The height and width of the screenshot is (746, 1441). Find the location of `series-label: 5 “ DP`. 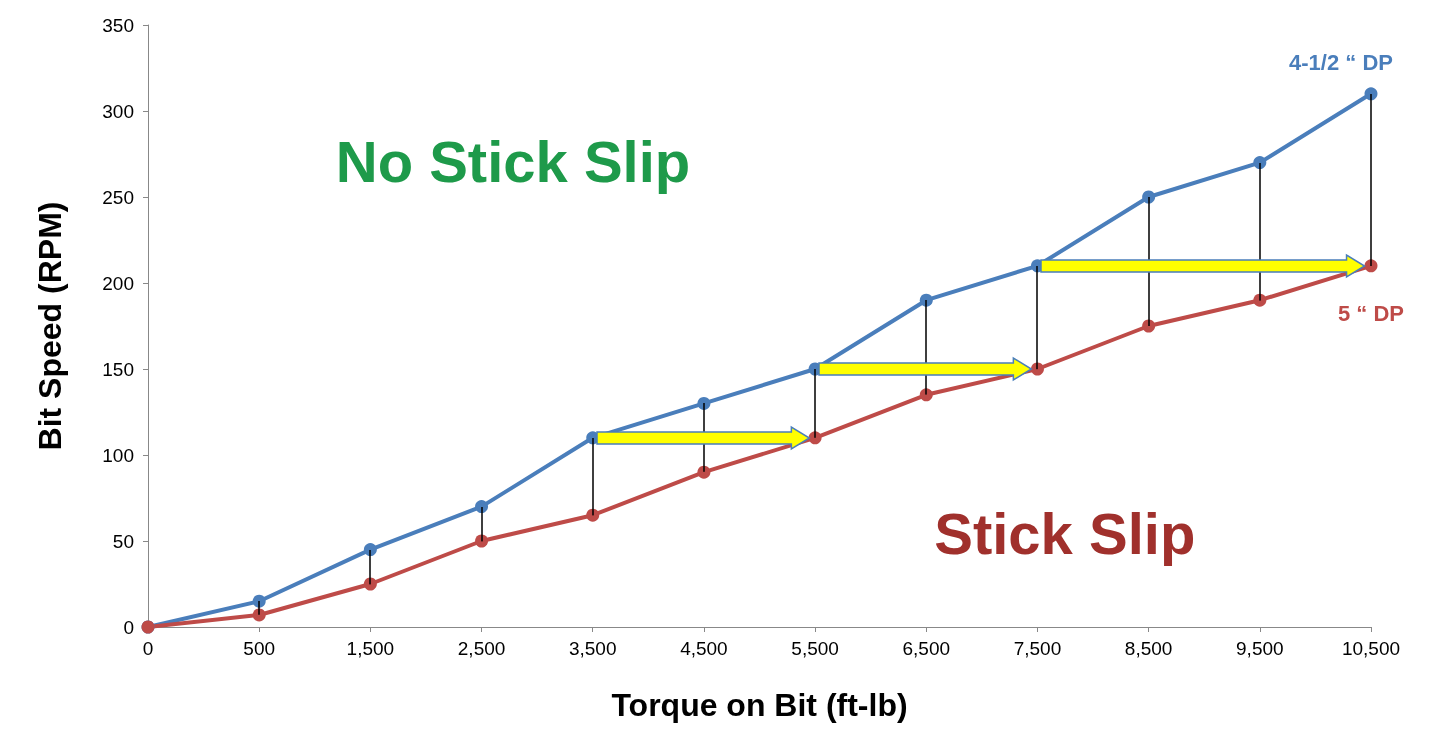

series-label: 5 “ DP is located at coordinates (1371, 313).